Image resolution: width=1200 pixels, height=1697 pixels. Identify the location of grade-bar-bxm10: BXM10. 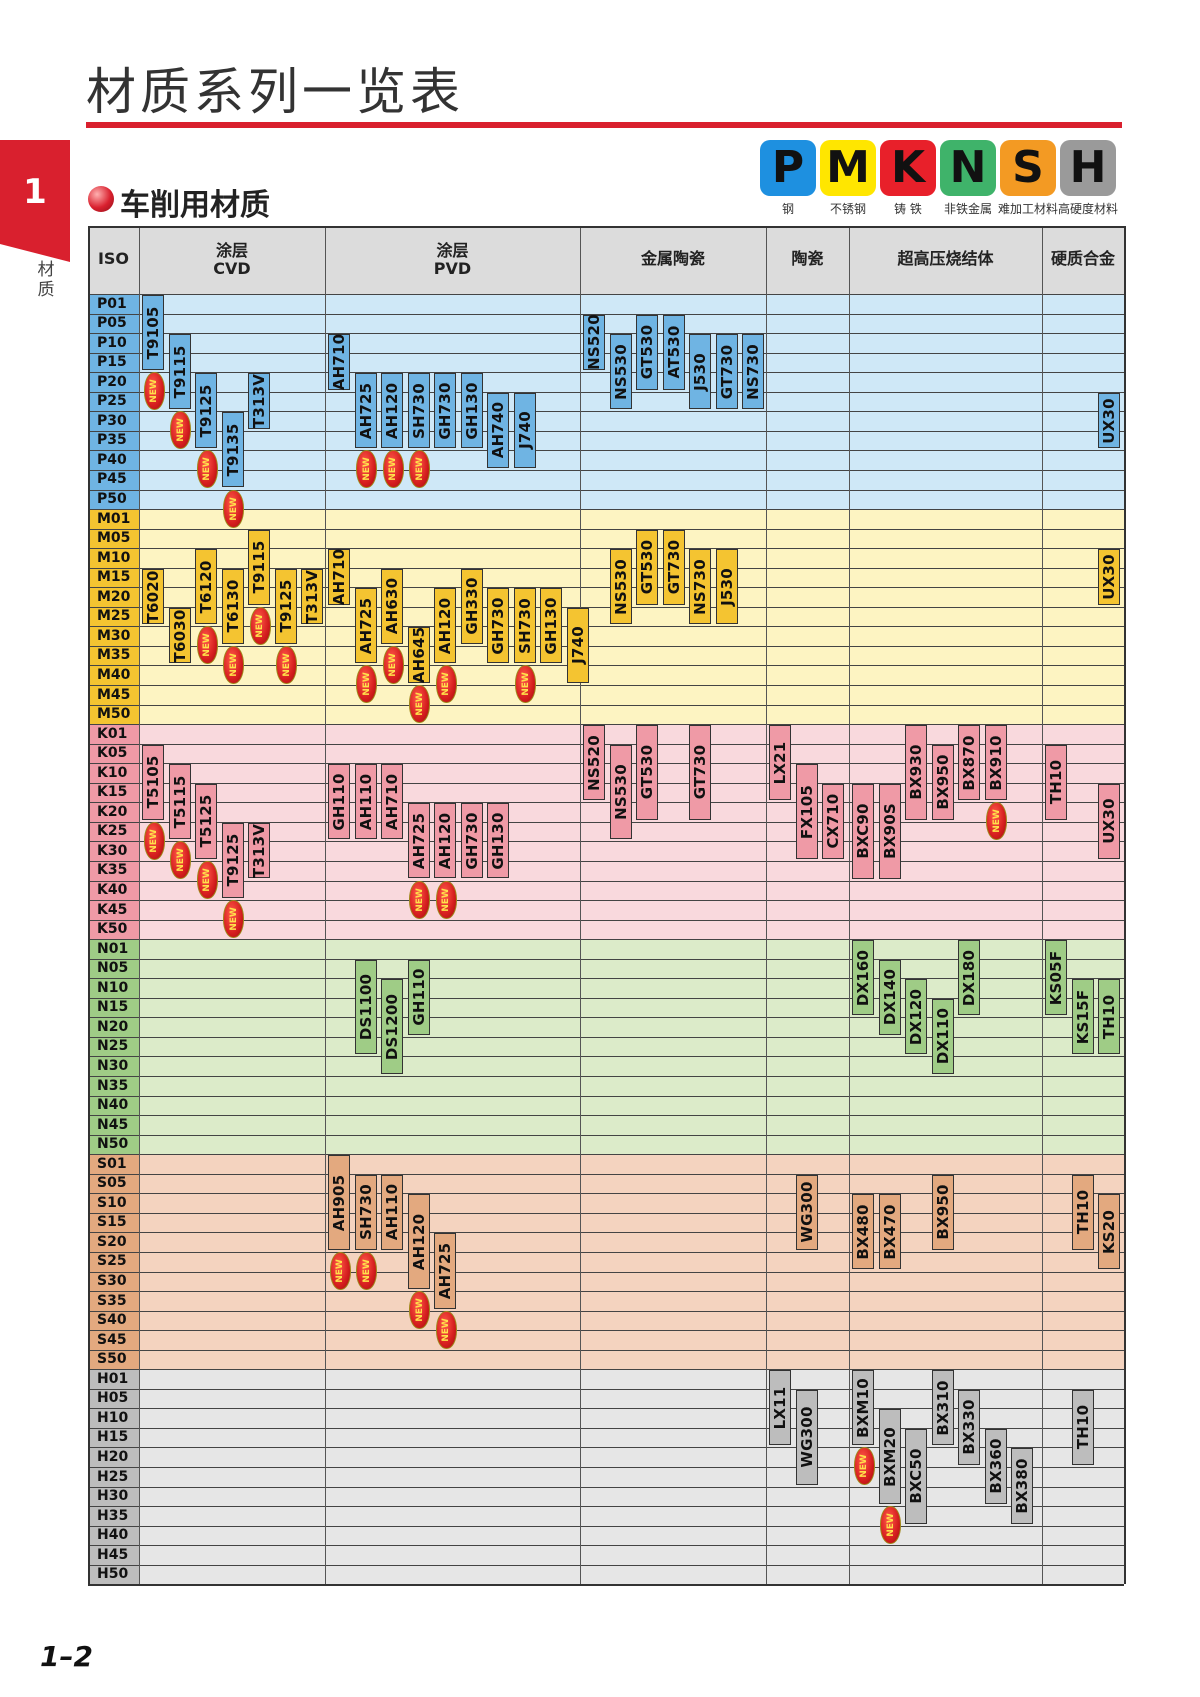
(863, 1408).